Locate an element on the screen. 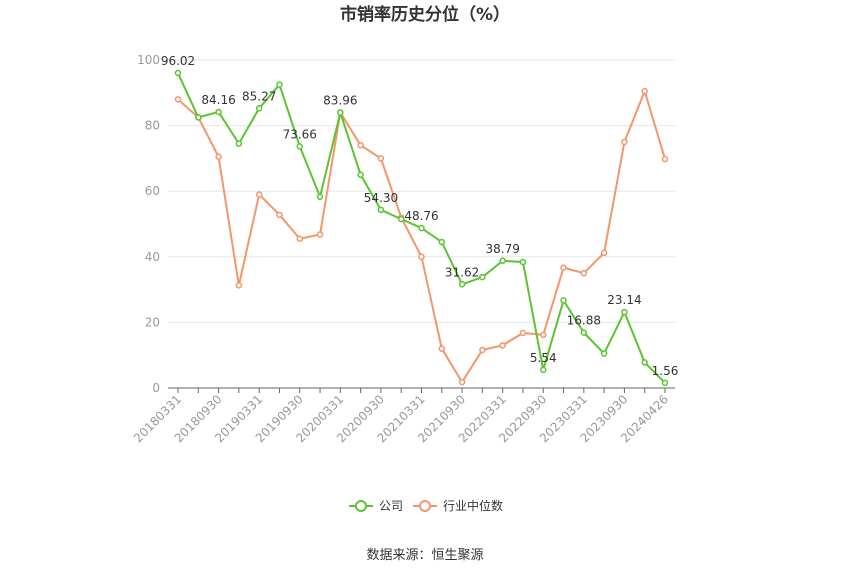 The image size is (850, 575). data-label: 84.16 is located at coordinates (218, 100).